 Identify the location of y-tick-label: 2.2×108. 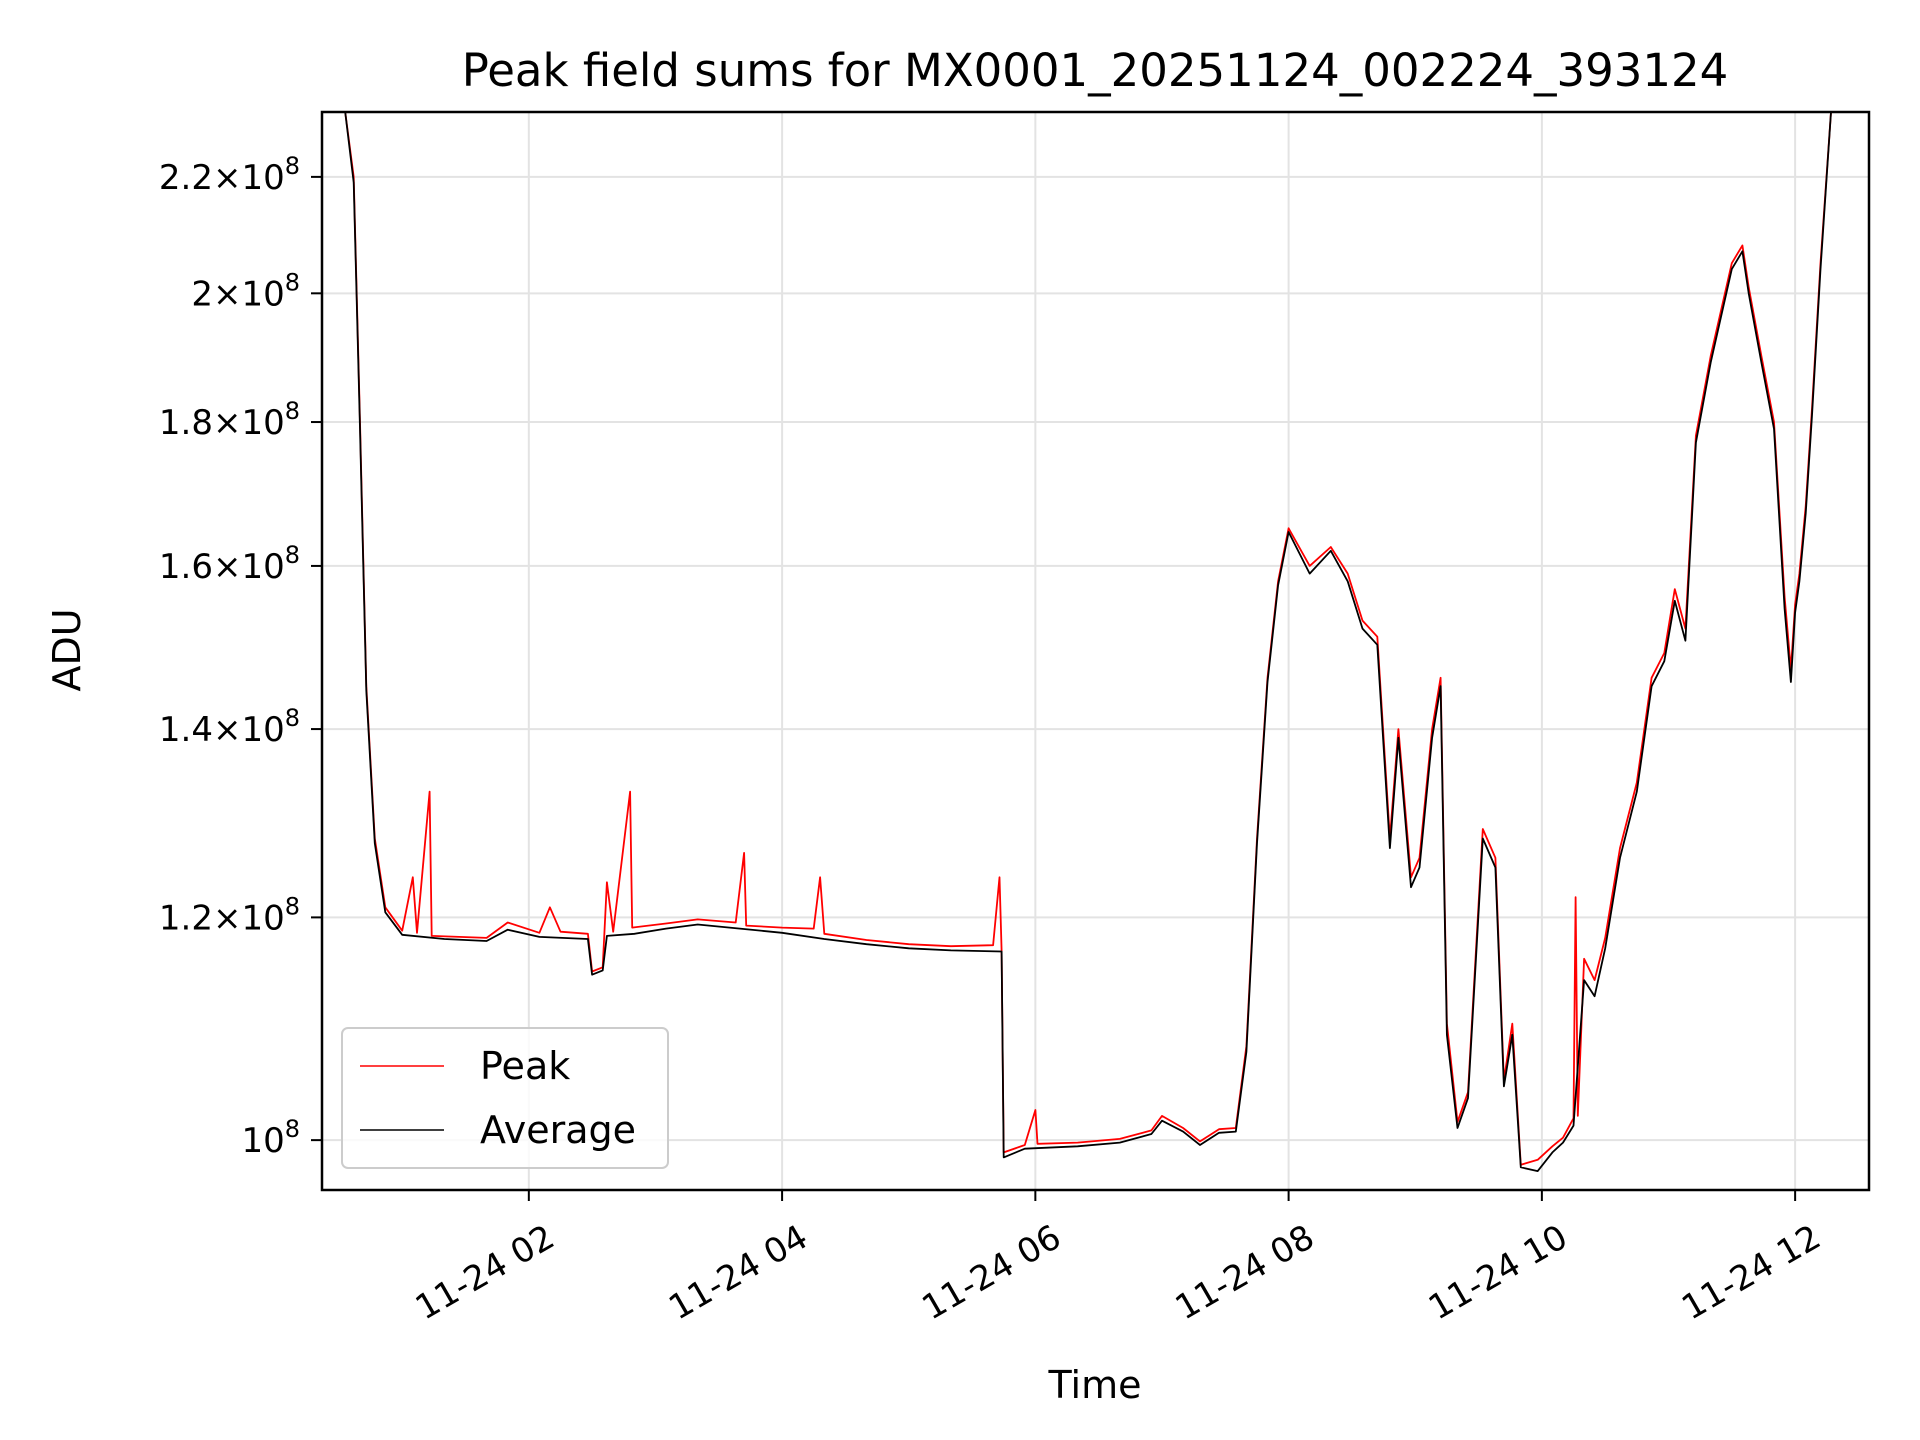
(229, 175).